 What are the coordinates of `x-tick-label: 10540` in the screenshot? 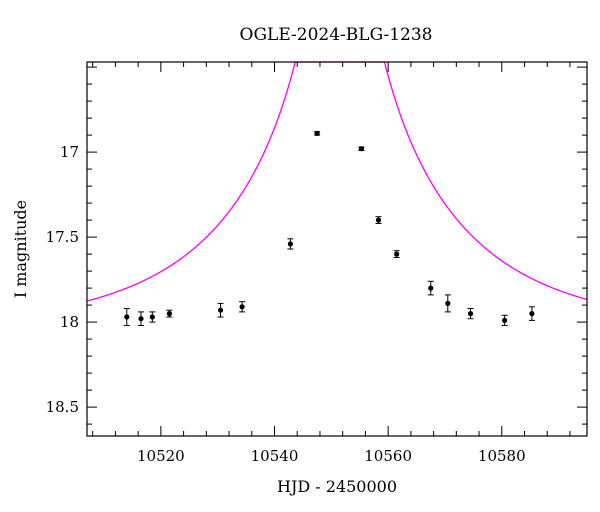 It's located at (275, 456).